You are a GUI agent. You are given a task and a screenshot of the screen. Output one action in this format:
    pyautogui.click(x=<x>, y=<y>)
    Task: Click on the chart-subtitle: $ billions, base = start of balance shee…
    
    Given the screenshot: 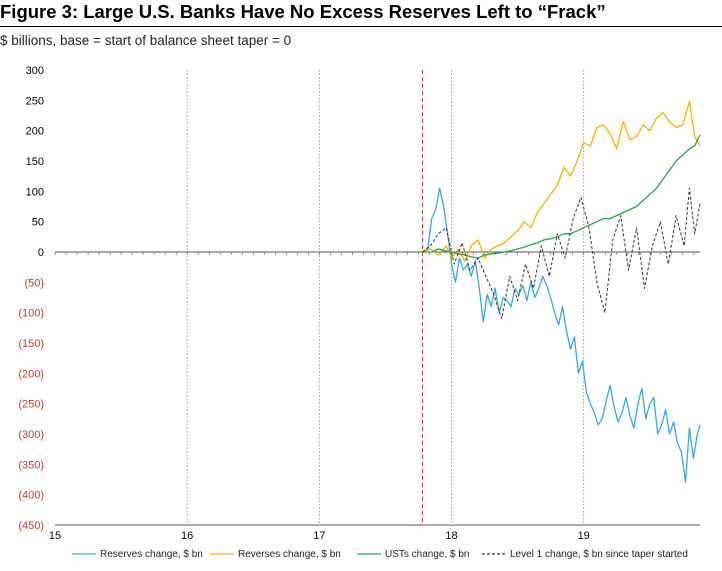 What is the action you would take?
    pyautogui.click(x=146, y=40)
    